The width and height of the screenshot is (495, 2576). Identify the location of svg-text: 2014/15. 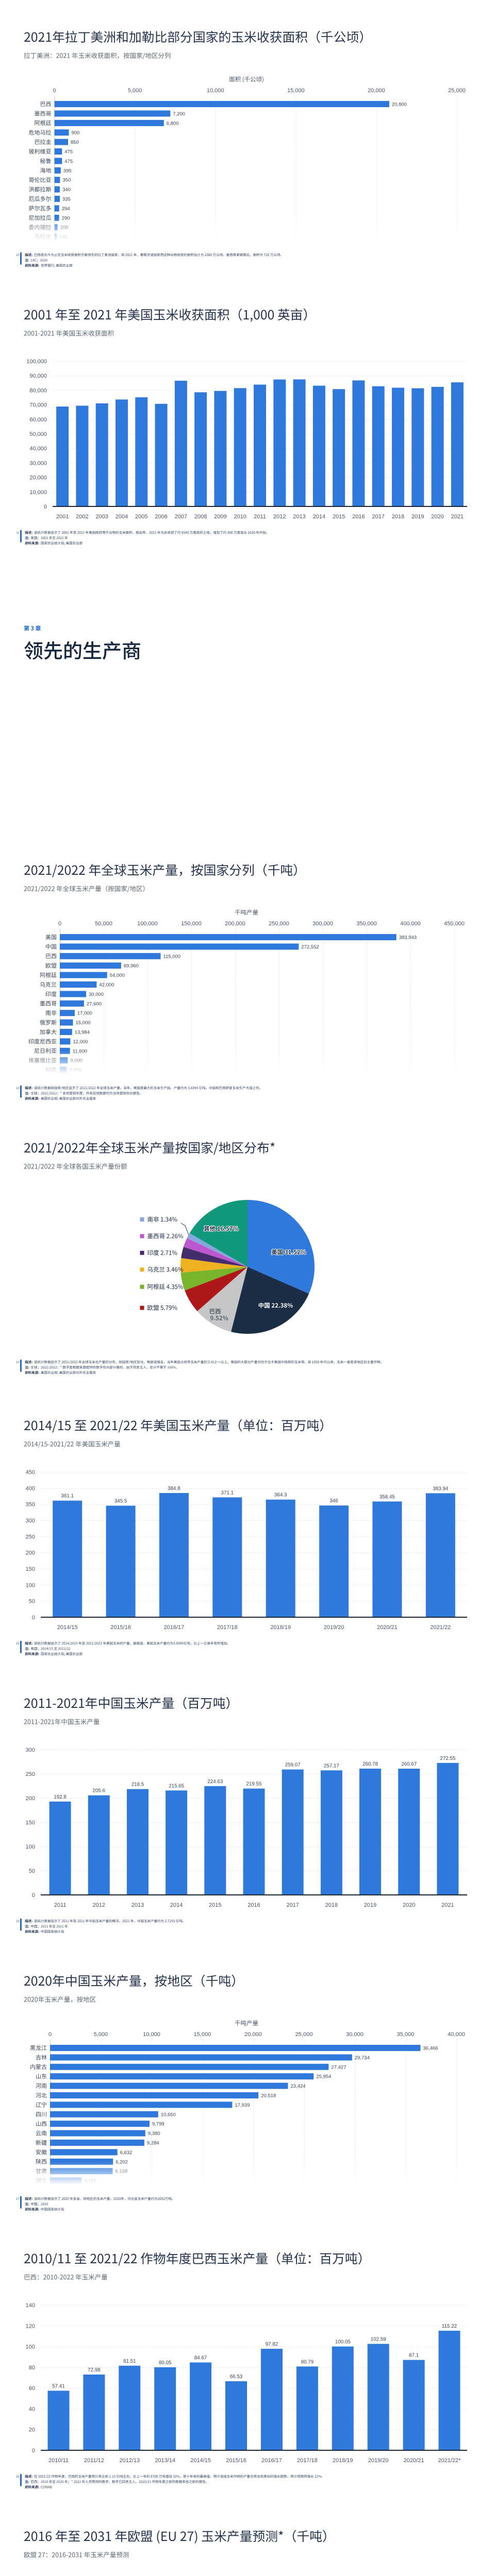
(67, 1627).